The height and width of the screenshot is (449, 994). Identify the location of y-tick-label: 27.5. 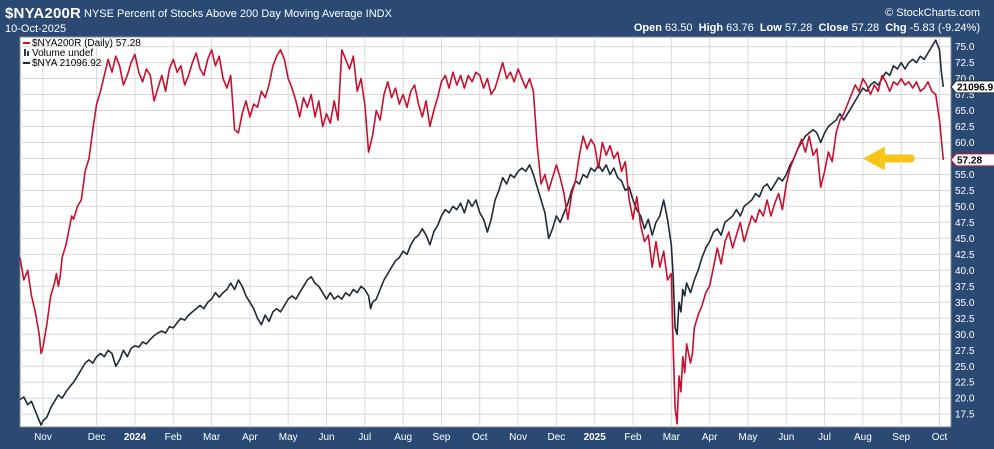
(965, 351).